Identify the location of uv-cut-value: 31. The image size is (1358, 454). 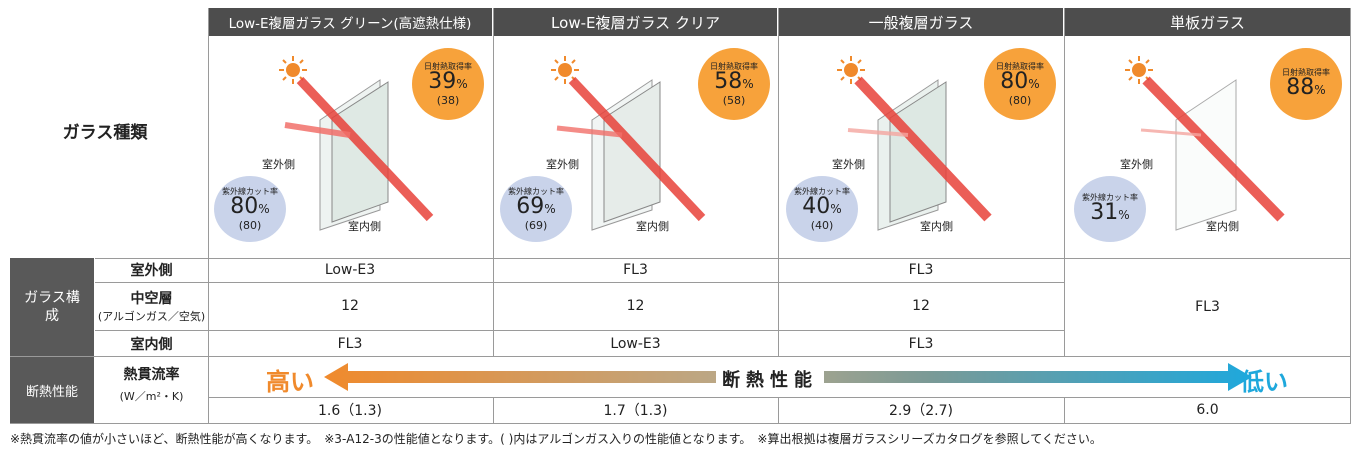
(1104, 212).